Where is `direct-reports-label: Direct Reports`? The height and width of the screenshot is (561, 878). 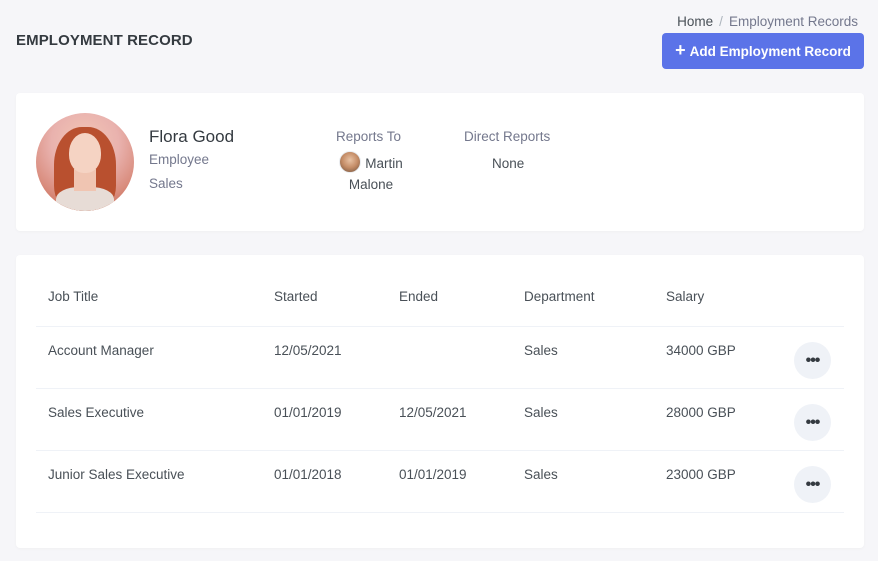 direct-reports-label: Direct Reports is located at coordinates (507, 136).